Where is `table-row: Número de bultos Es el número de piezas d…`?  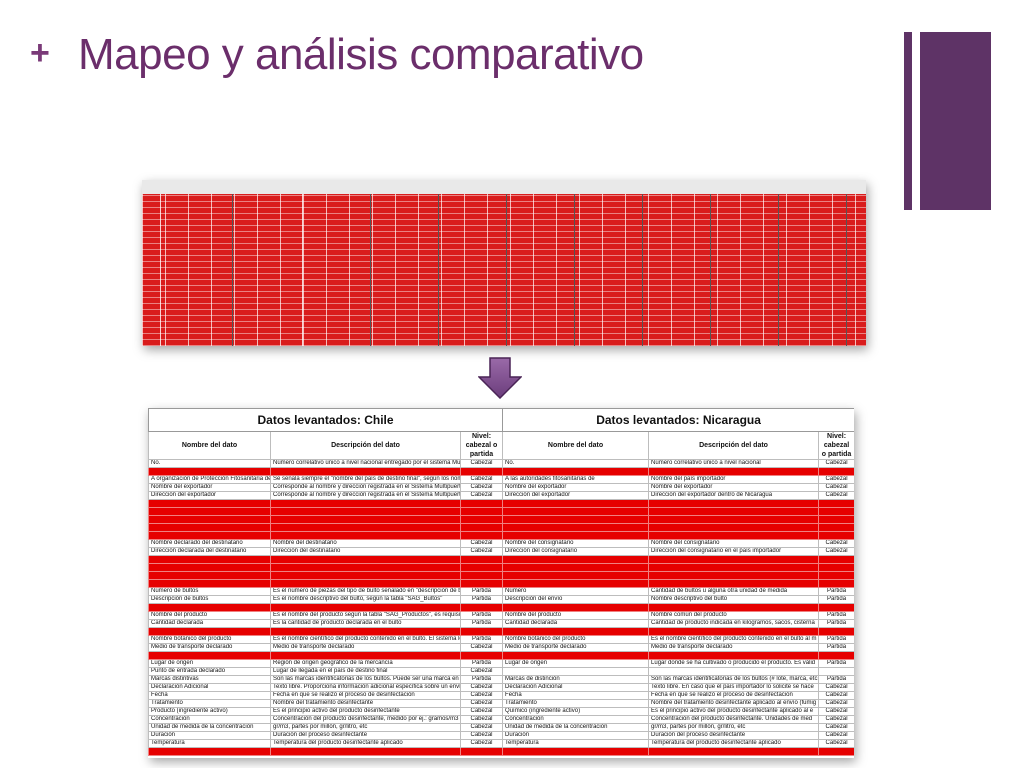
table-row: Número de bultos Es el número de piezas d… is located at coordinates (501, 591).